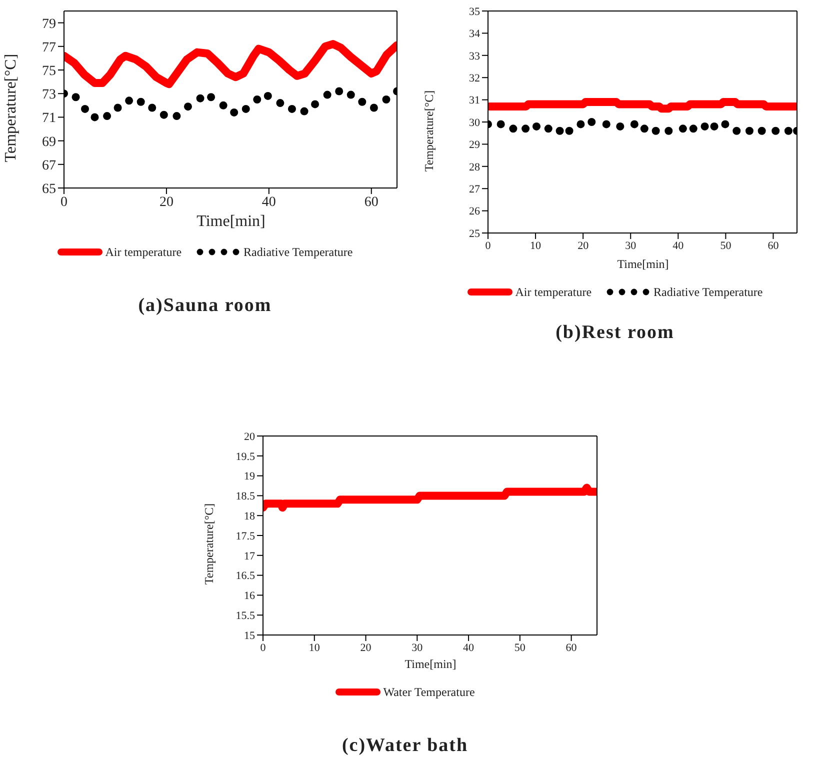  I want to click on y-tick-label: 28, so click(474, 167).